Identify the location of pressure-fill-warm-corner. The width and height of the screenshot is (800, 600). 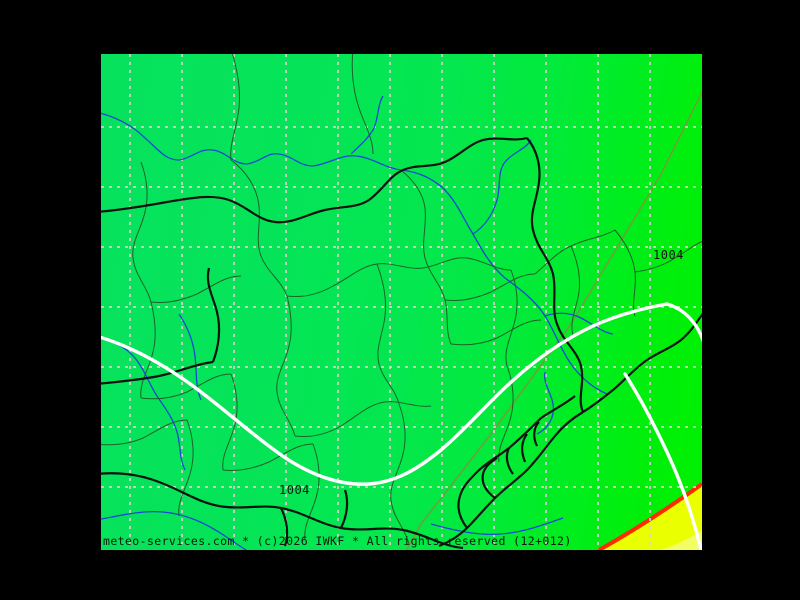
(650, 516).